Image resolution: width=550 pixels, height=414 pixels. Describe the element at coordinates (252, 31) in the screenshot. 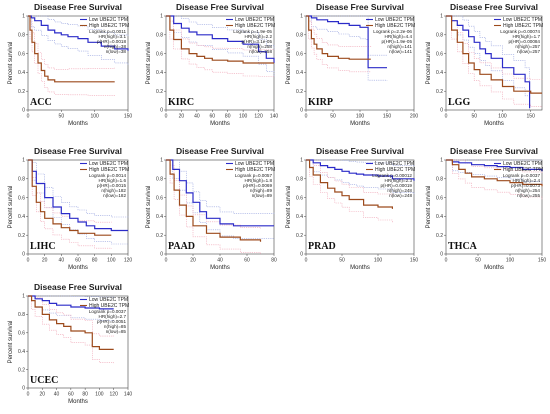

I see `stat-line: Logrank p=1.9e-05` at that location.